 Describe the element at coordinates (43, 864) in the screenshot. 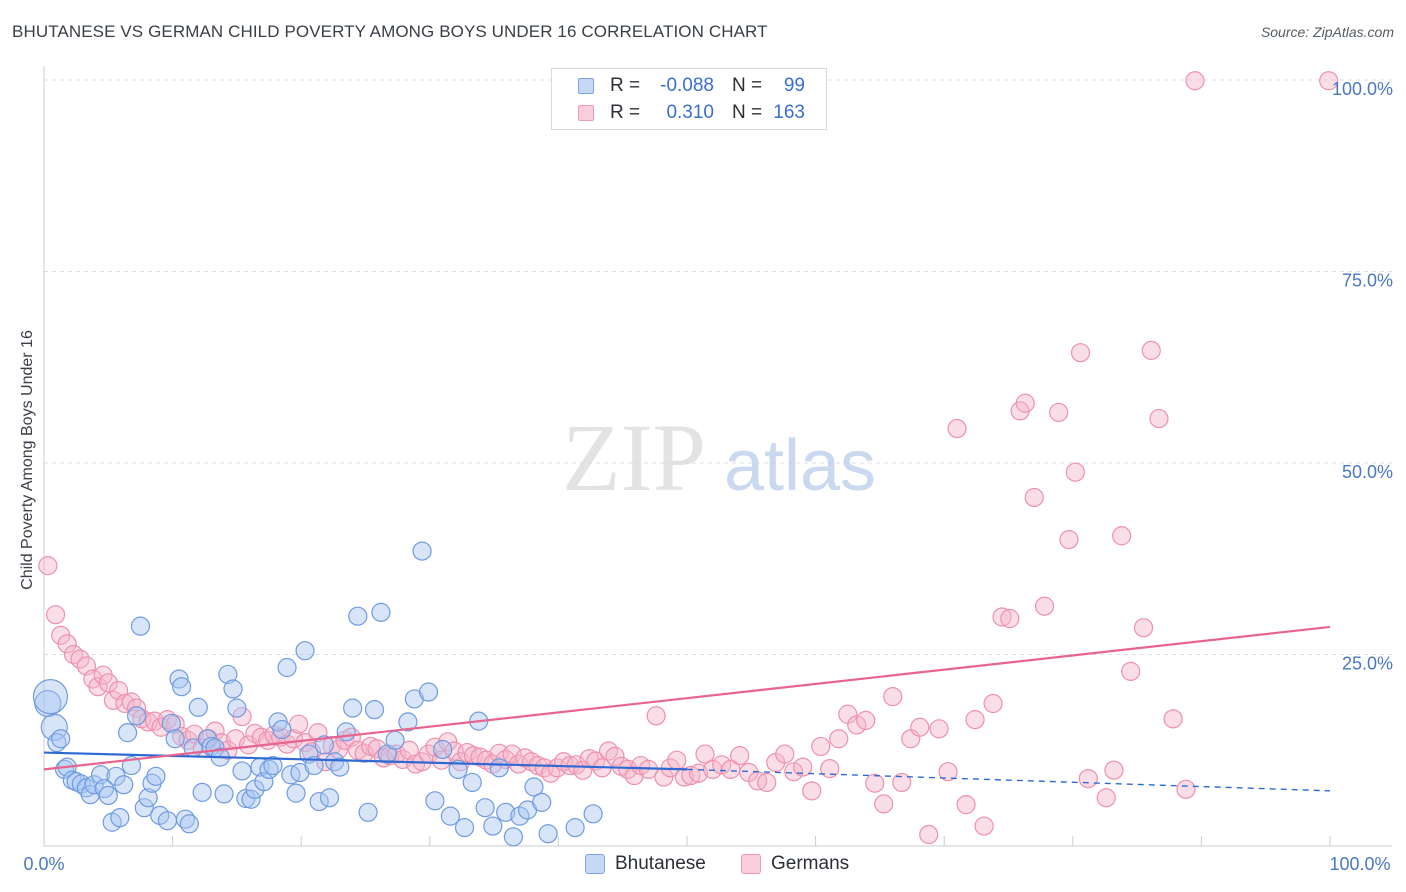

I see `x-tick-label: 0.0%` at that location.